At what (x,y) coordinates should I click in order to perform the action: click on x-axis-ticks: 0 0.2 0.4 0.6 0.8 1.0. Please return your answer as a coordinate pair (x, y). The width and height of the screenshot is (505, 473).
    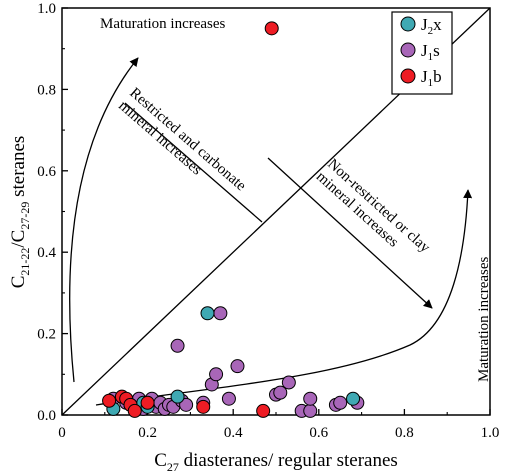
    Looking at the image, I should click on (278, 425).